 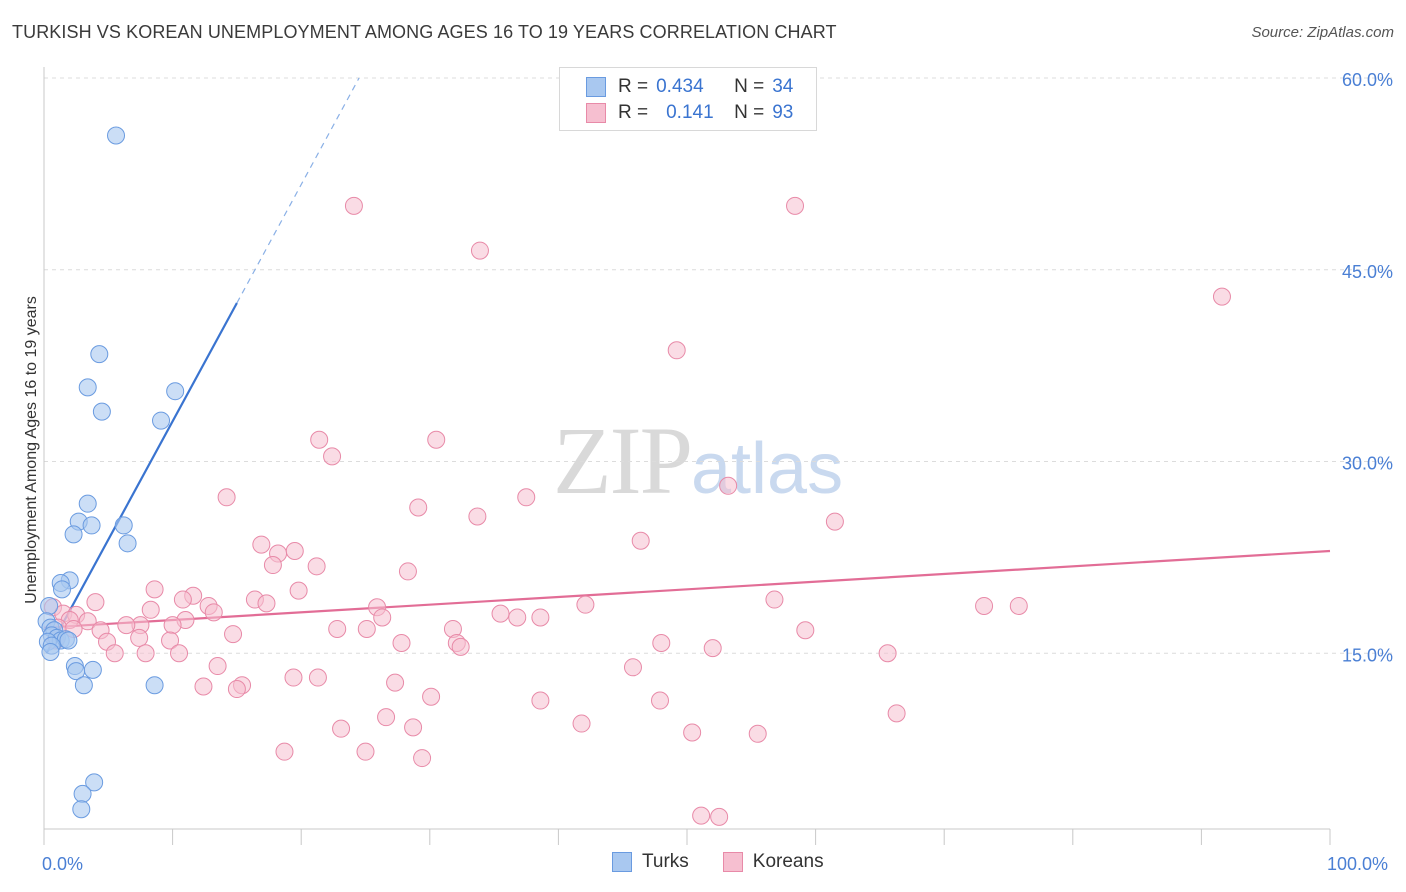 I want to click on turks-r-label: R =, so click(x=633, y=86).